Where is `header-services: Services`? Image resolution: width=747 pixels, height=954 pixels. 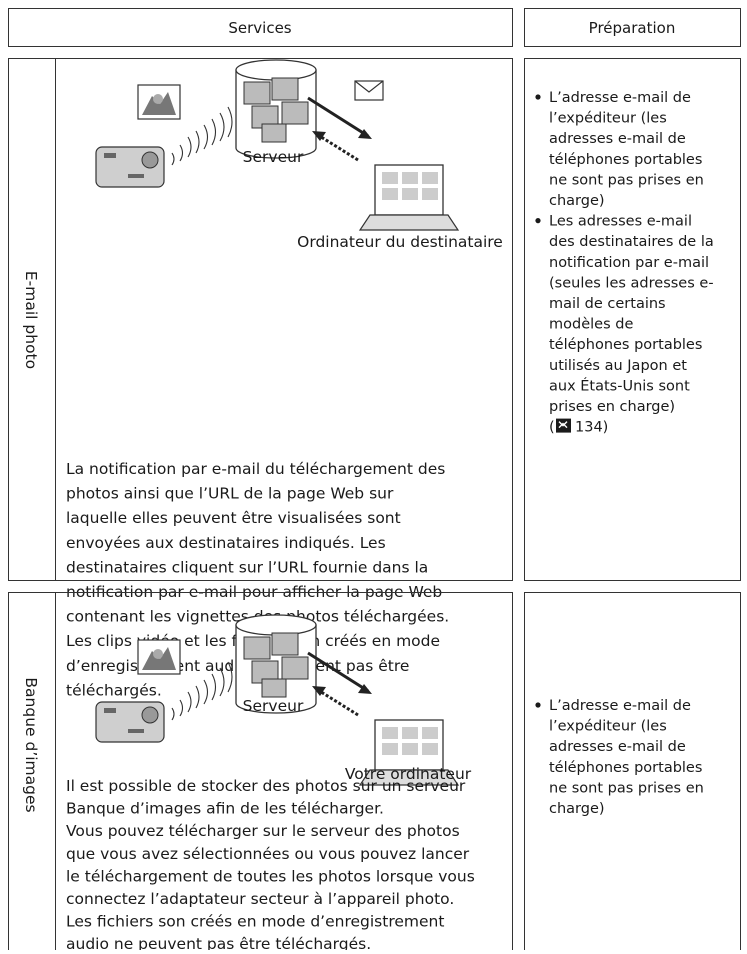
header-services: Services is located at coordinates (259, 28).